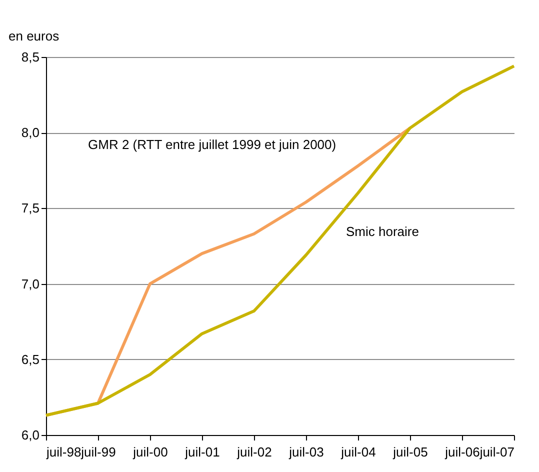  Describe the element at coordinates (30, 57) in the screenshot. I see `y-tick-label: 8,5` at that location.